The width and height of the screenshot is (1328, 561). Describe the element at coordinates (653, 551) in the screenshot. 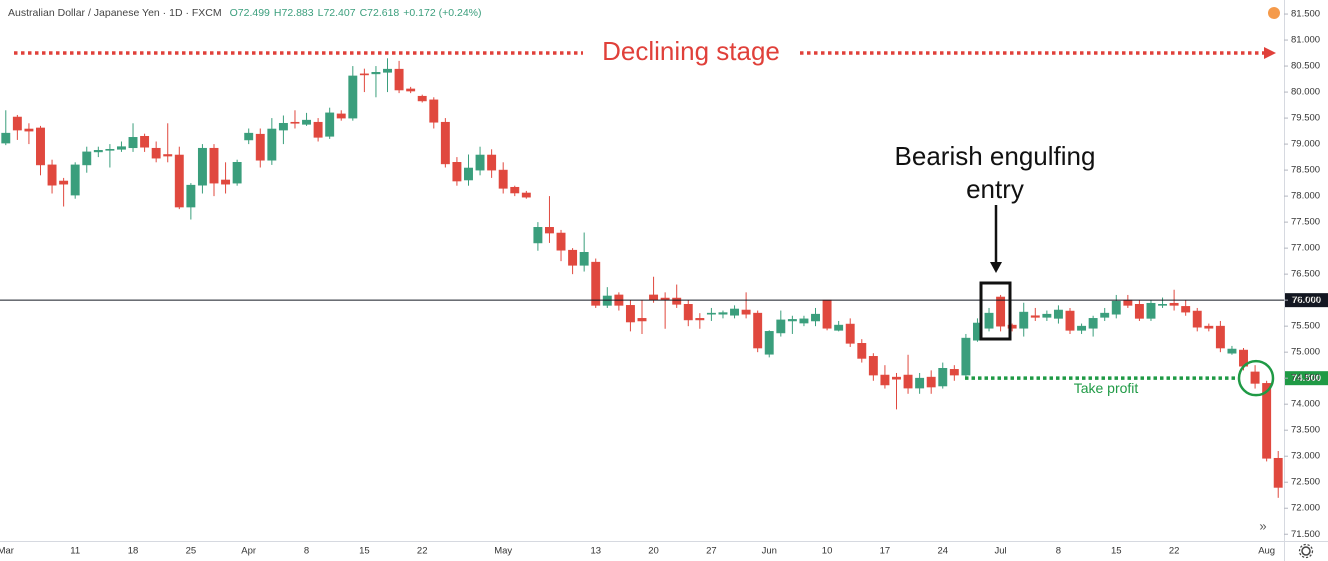

I see `x-tick-label: 20` at that location.